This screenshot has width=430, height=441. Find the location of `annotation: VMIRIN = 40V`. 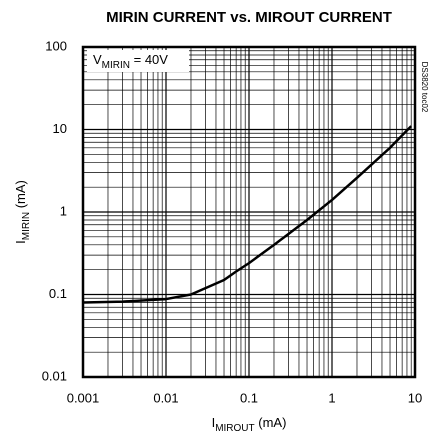

annotation: VMIRIN = 40V is located at coordinates (130, 61).